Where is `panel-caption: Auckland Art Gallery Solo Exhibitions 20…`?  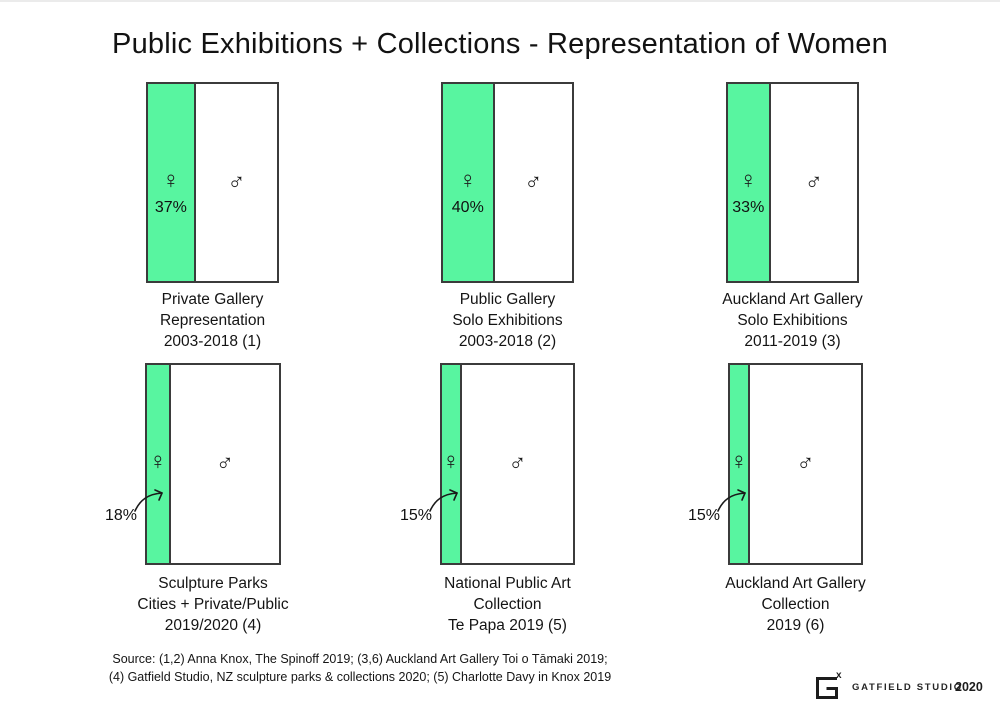
panel-caption: Auckland Art Gallery Solo Exhibitions 20… is located at coordinates (793, 320).